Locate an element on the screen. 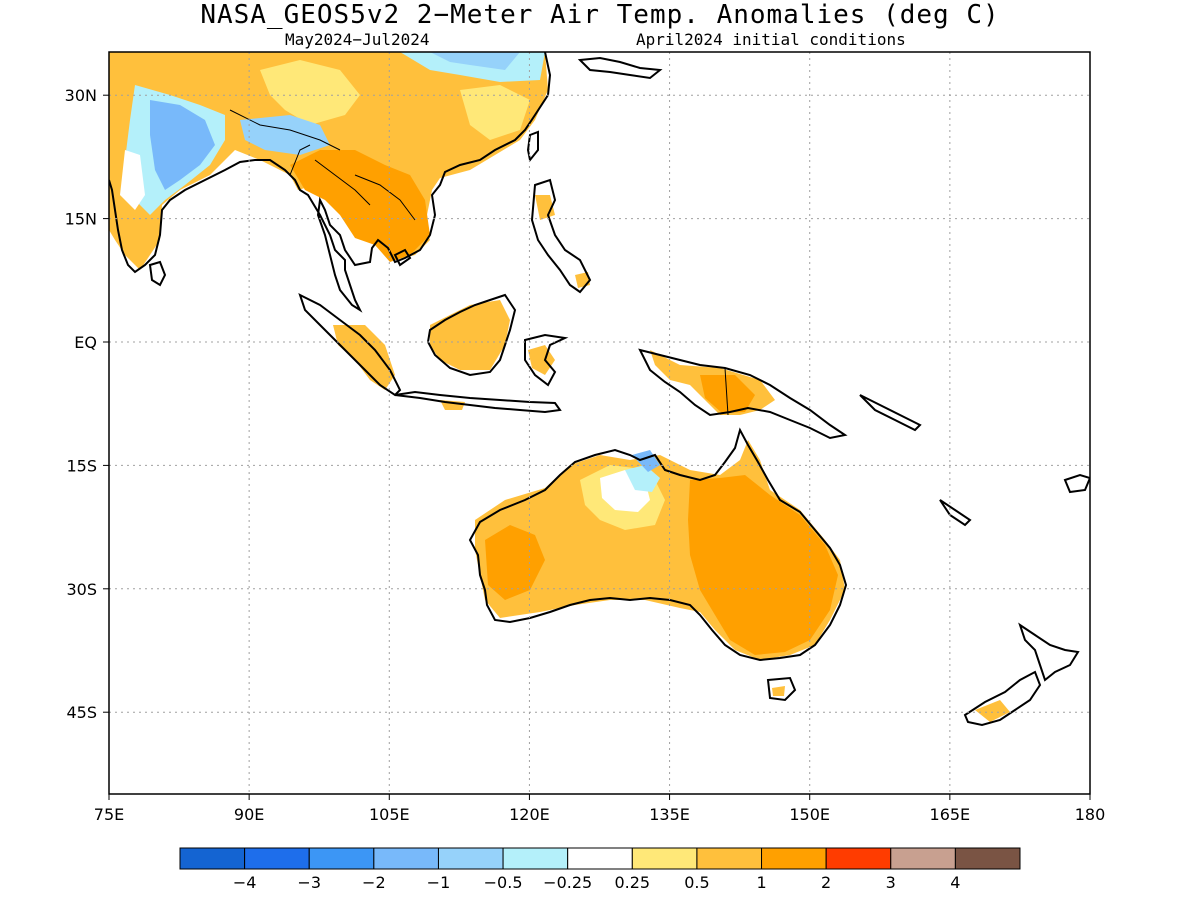 This screenshot has height=900, width=1200. color-legend: −4 −3 −2 −1 −0.5 −0.25 0.25 0.5 1 2 3 4 is located at coordinates (600, 869).